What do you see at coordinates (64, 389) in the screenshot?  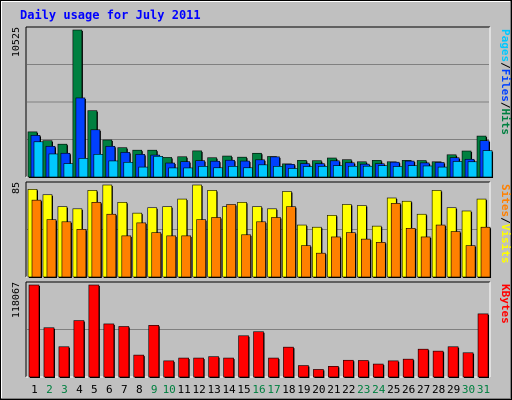 I see `x-tick-label-3: 3` at bounding box center [64, 389].